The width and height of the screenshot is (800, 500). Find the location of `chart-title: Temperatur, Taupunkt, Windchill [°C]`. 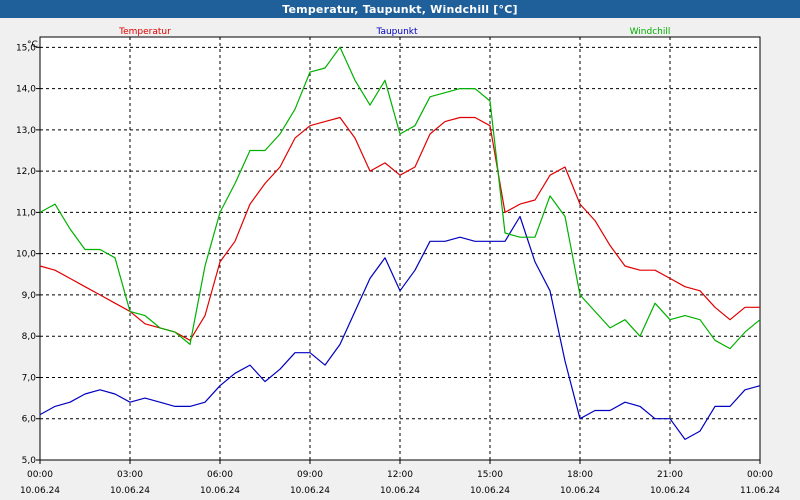

chart-title: Temperatur, Taupunkt, Windchill [°C] is located at coordinates (400, 9).